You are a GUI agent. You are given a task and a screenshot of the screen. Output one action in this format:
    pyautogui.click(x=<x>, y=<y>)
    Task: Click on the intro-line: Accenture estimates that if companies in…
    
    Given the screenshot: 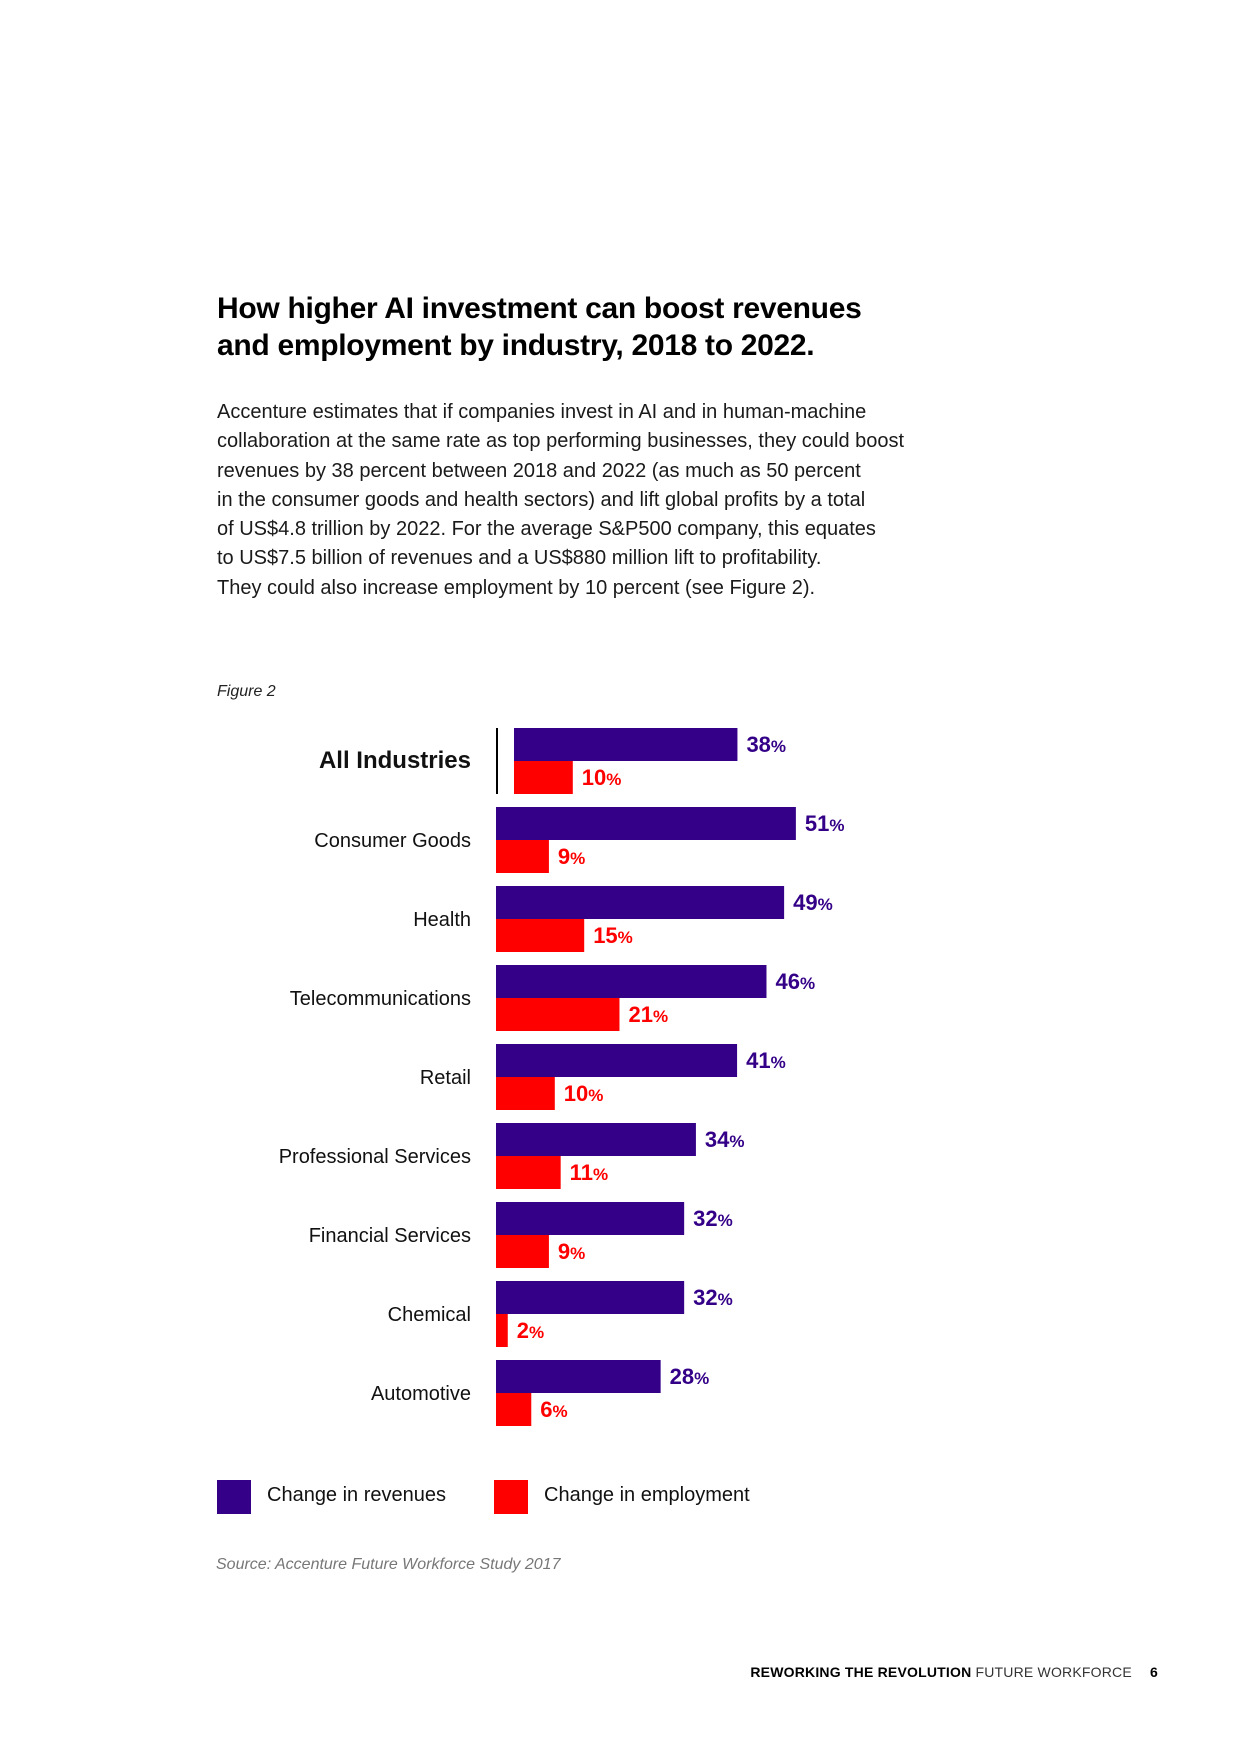 What is the action you would take?
    pyautogui.click(x=542, y=412)
    